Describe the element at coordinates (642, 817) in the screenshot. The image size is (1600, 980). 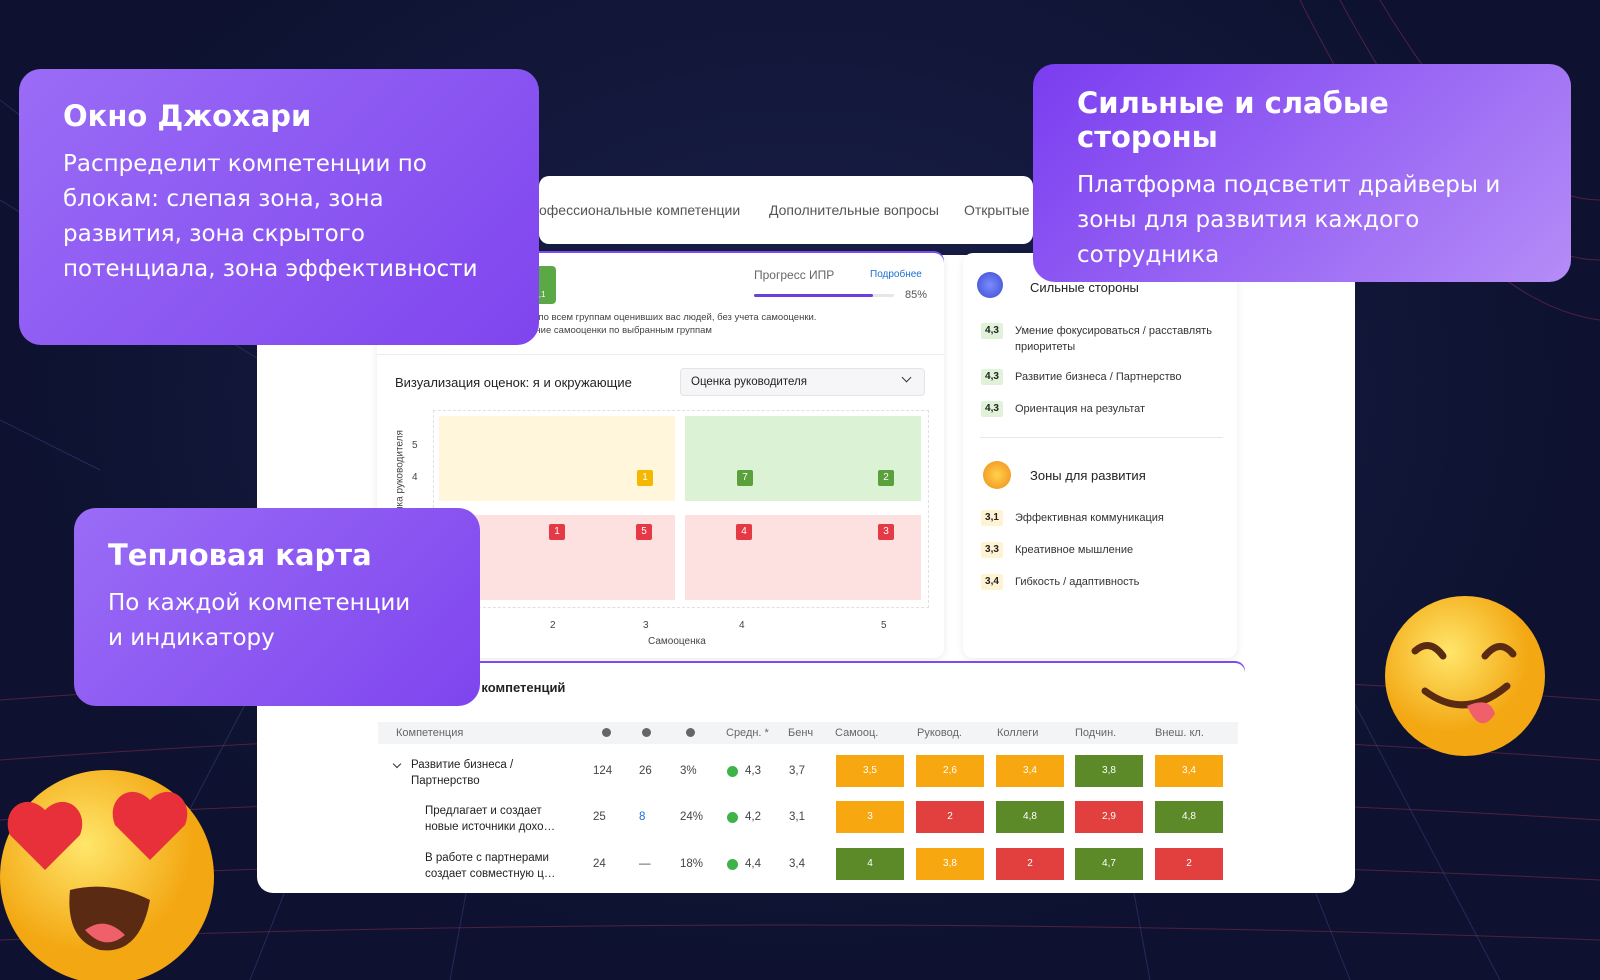
I see `cell: 8` at that location.